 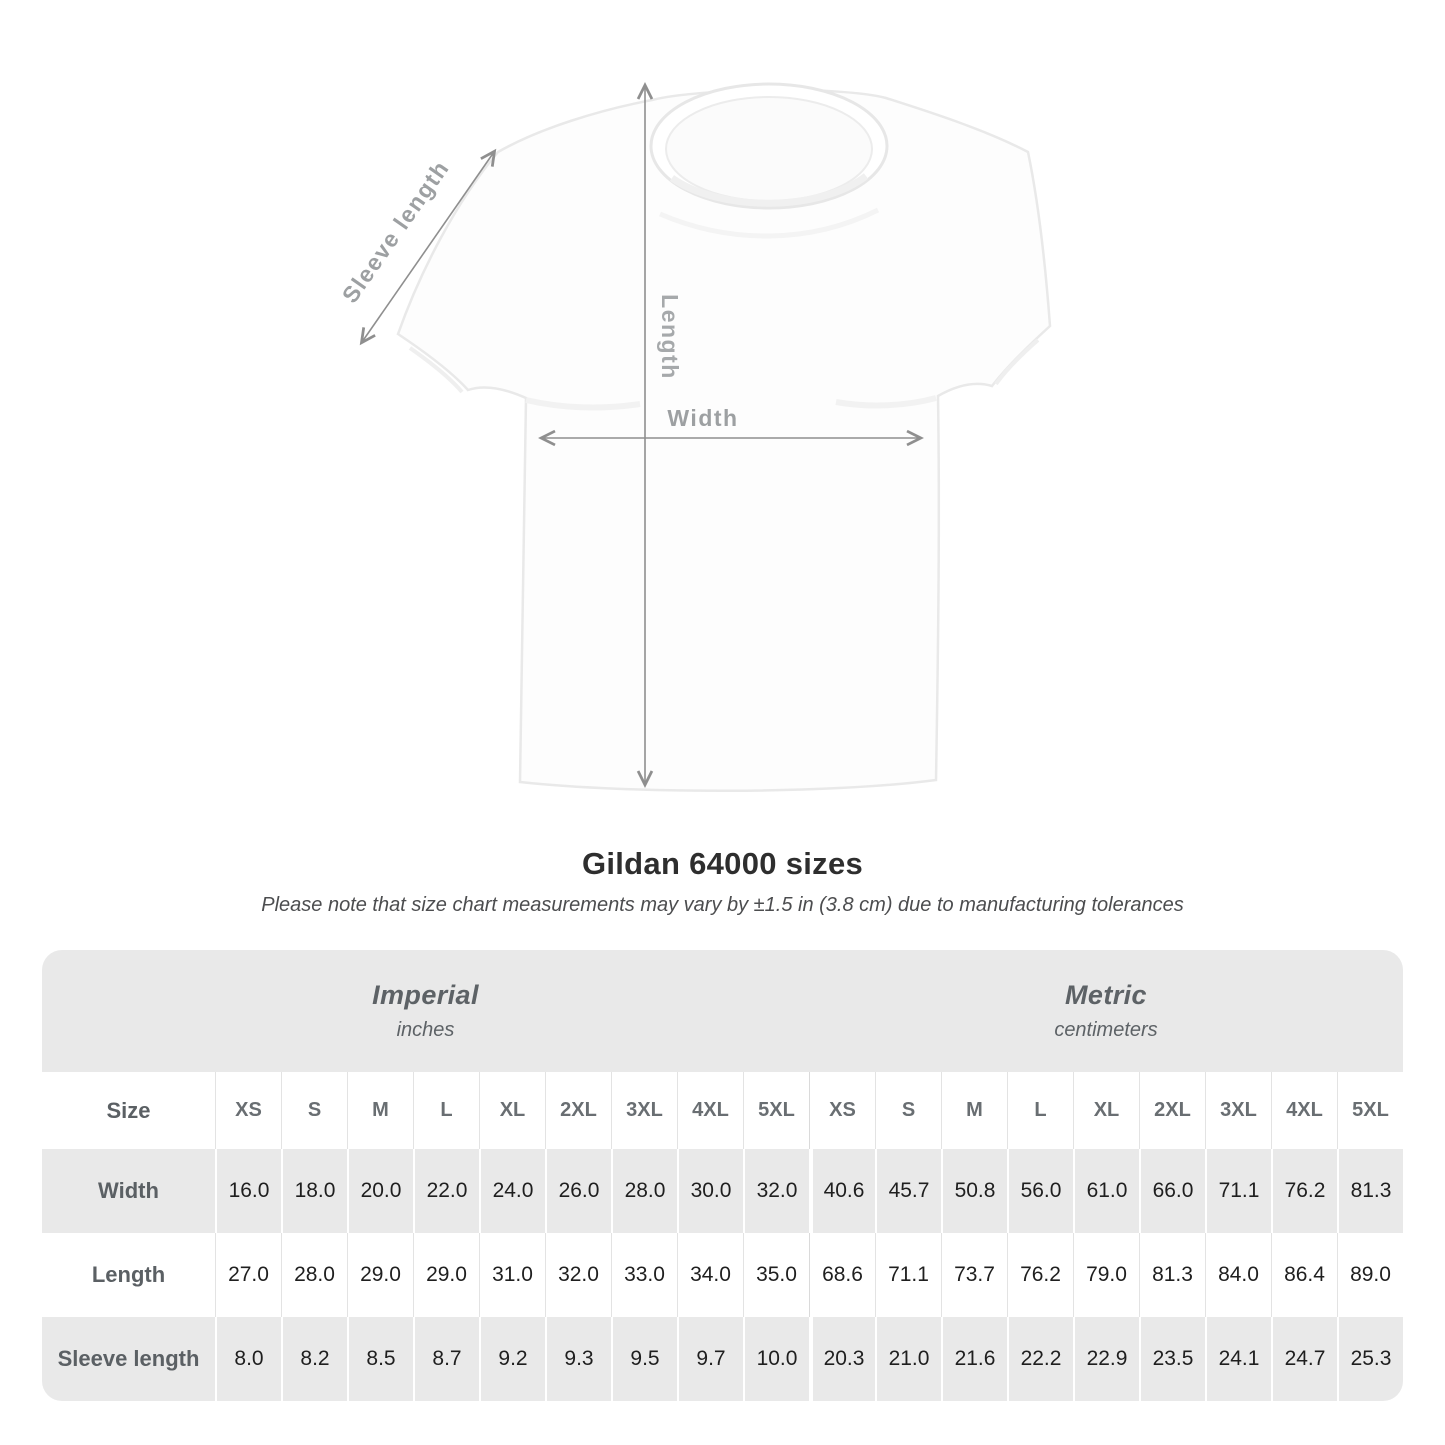 What do you see at coordinates (776, 1275) in the screenshot?
I see `value-cell: 35.0` at bounding box center [776, 1275].